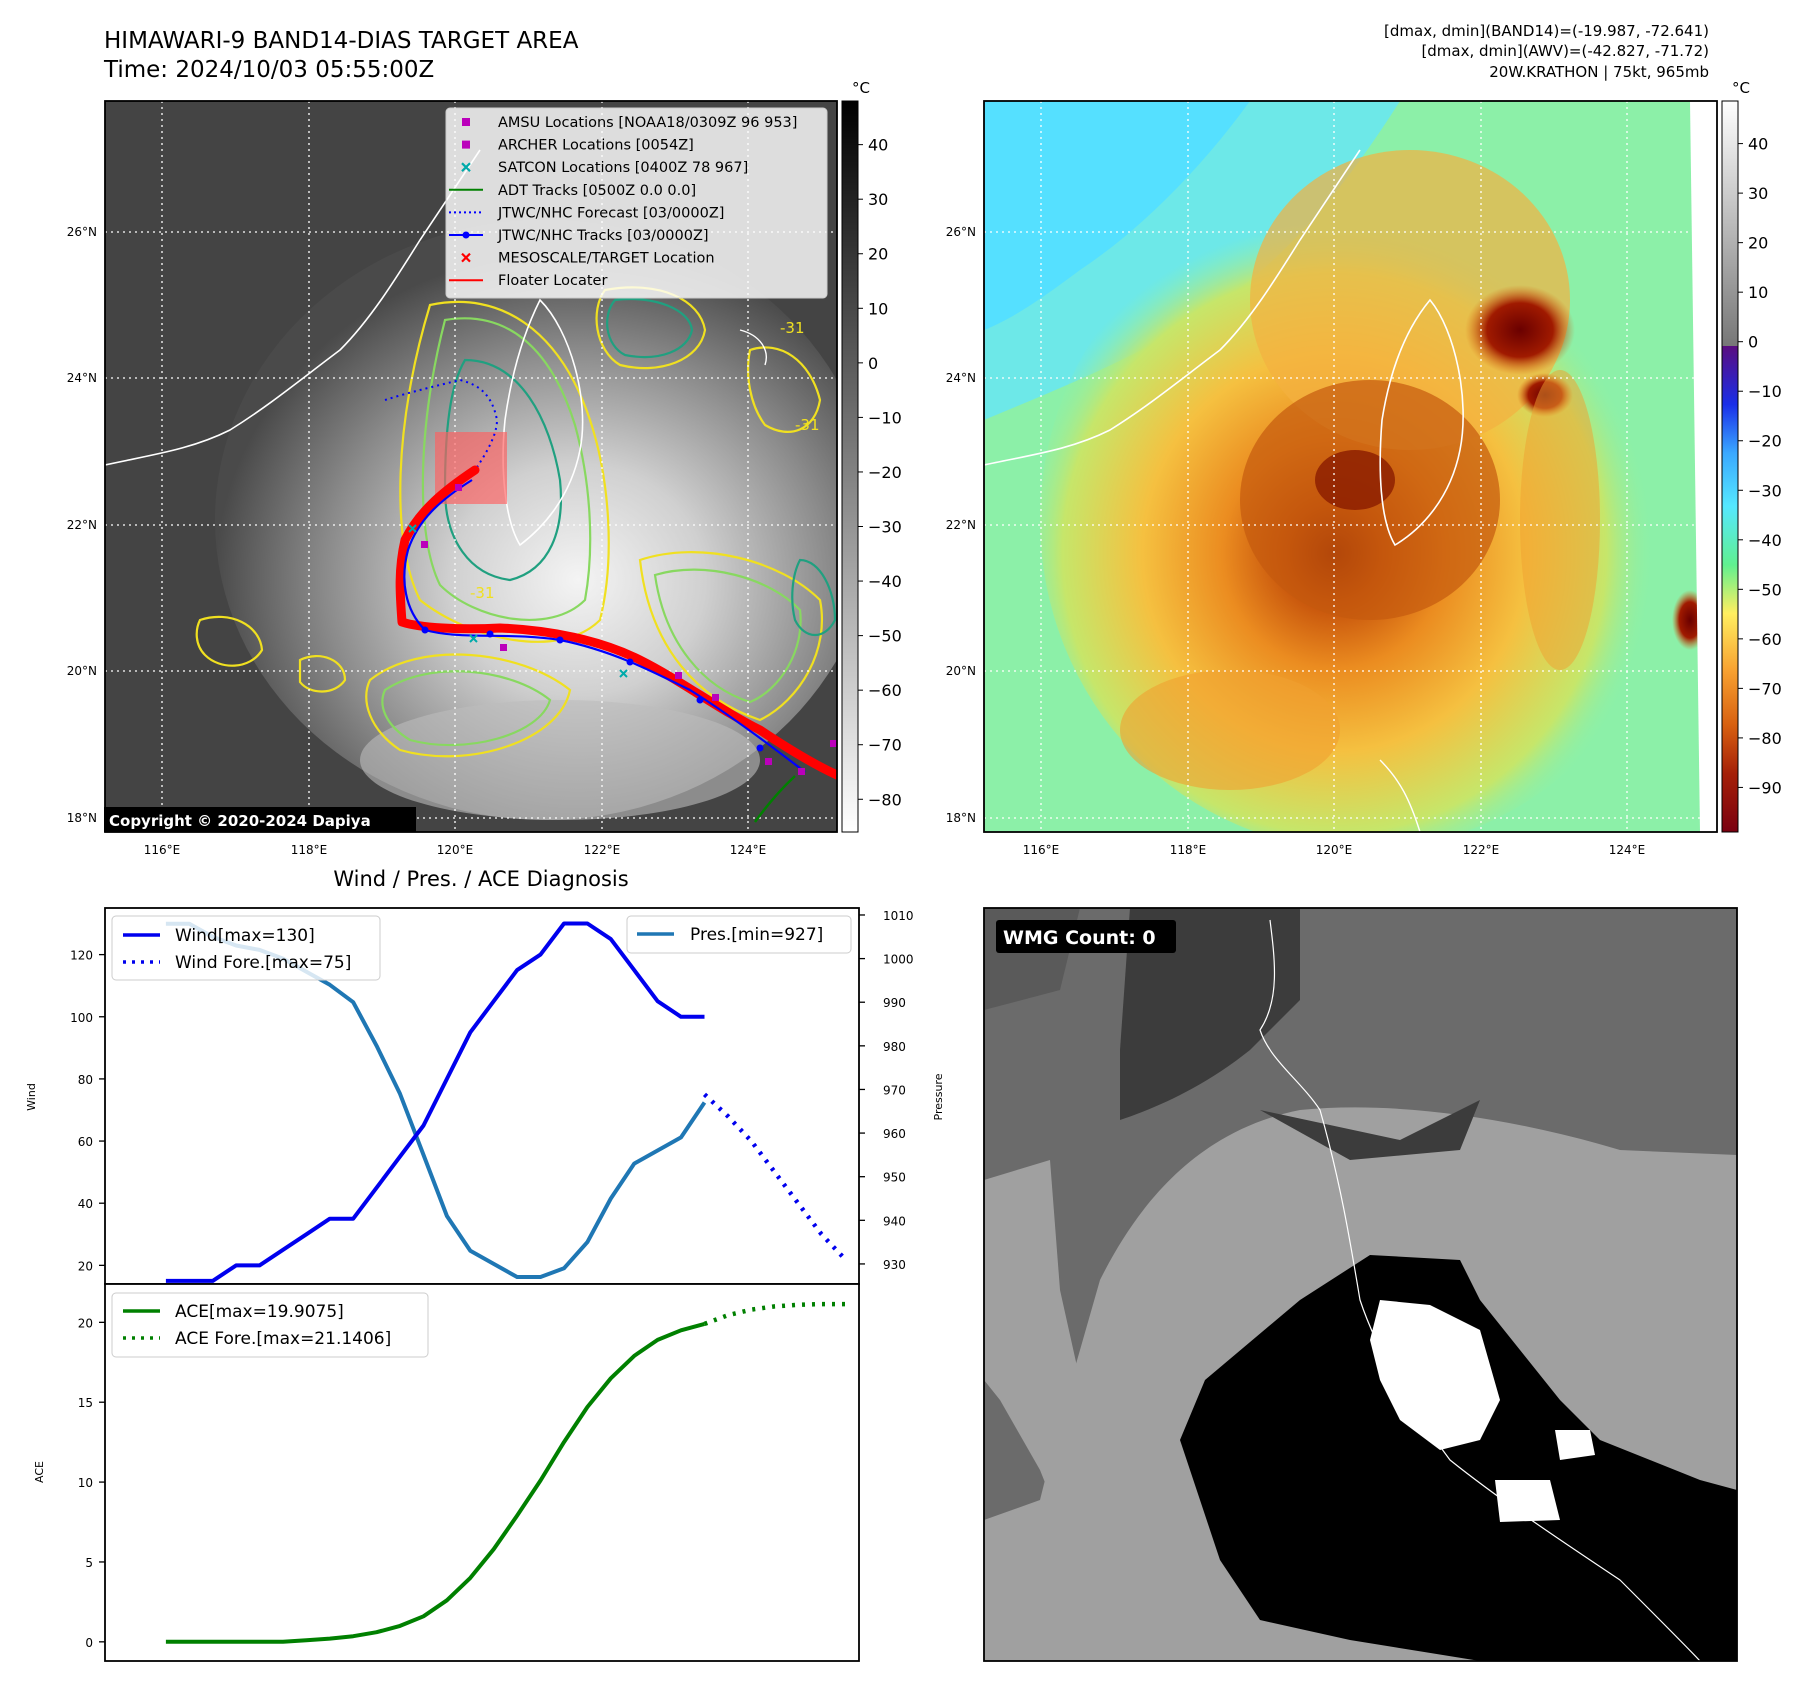 Image resolution: width=1797 pixels, height=1690 pixels. What do you see at coordinates (610, 213) in the screenshot?
I see `legend-item-label: JTWC/NHC Forecast [03/0000Z]` at bounding box center [610, 213].